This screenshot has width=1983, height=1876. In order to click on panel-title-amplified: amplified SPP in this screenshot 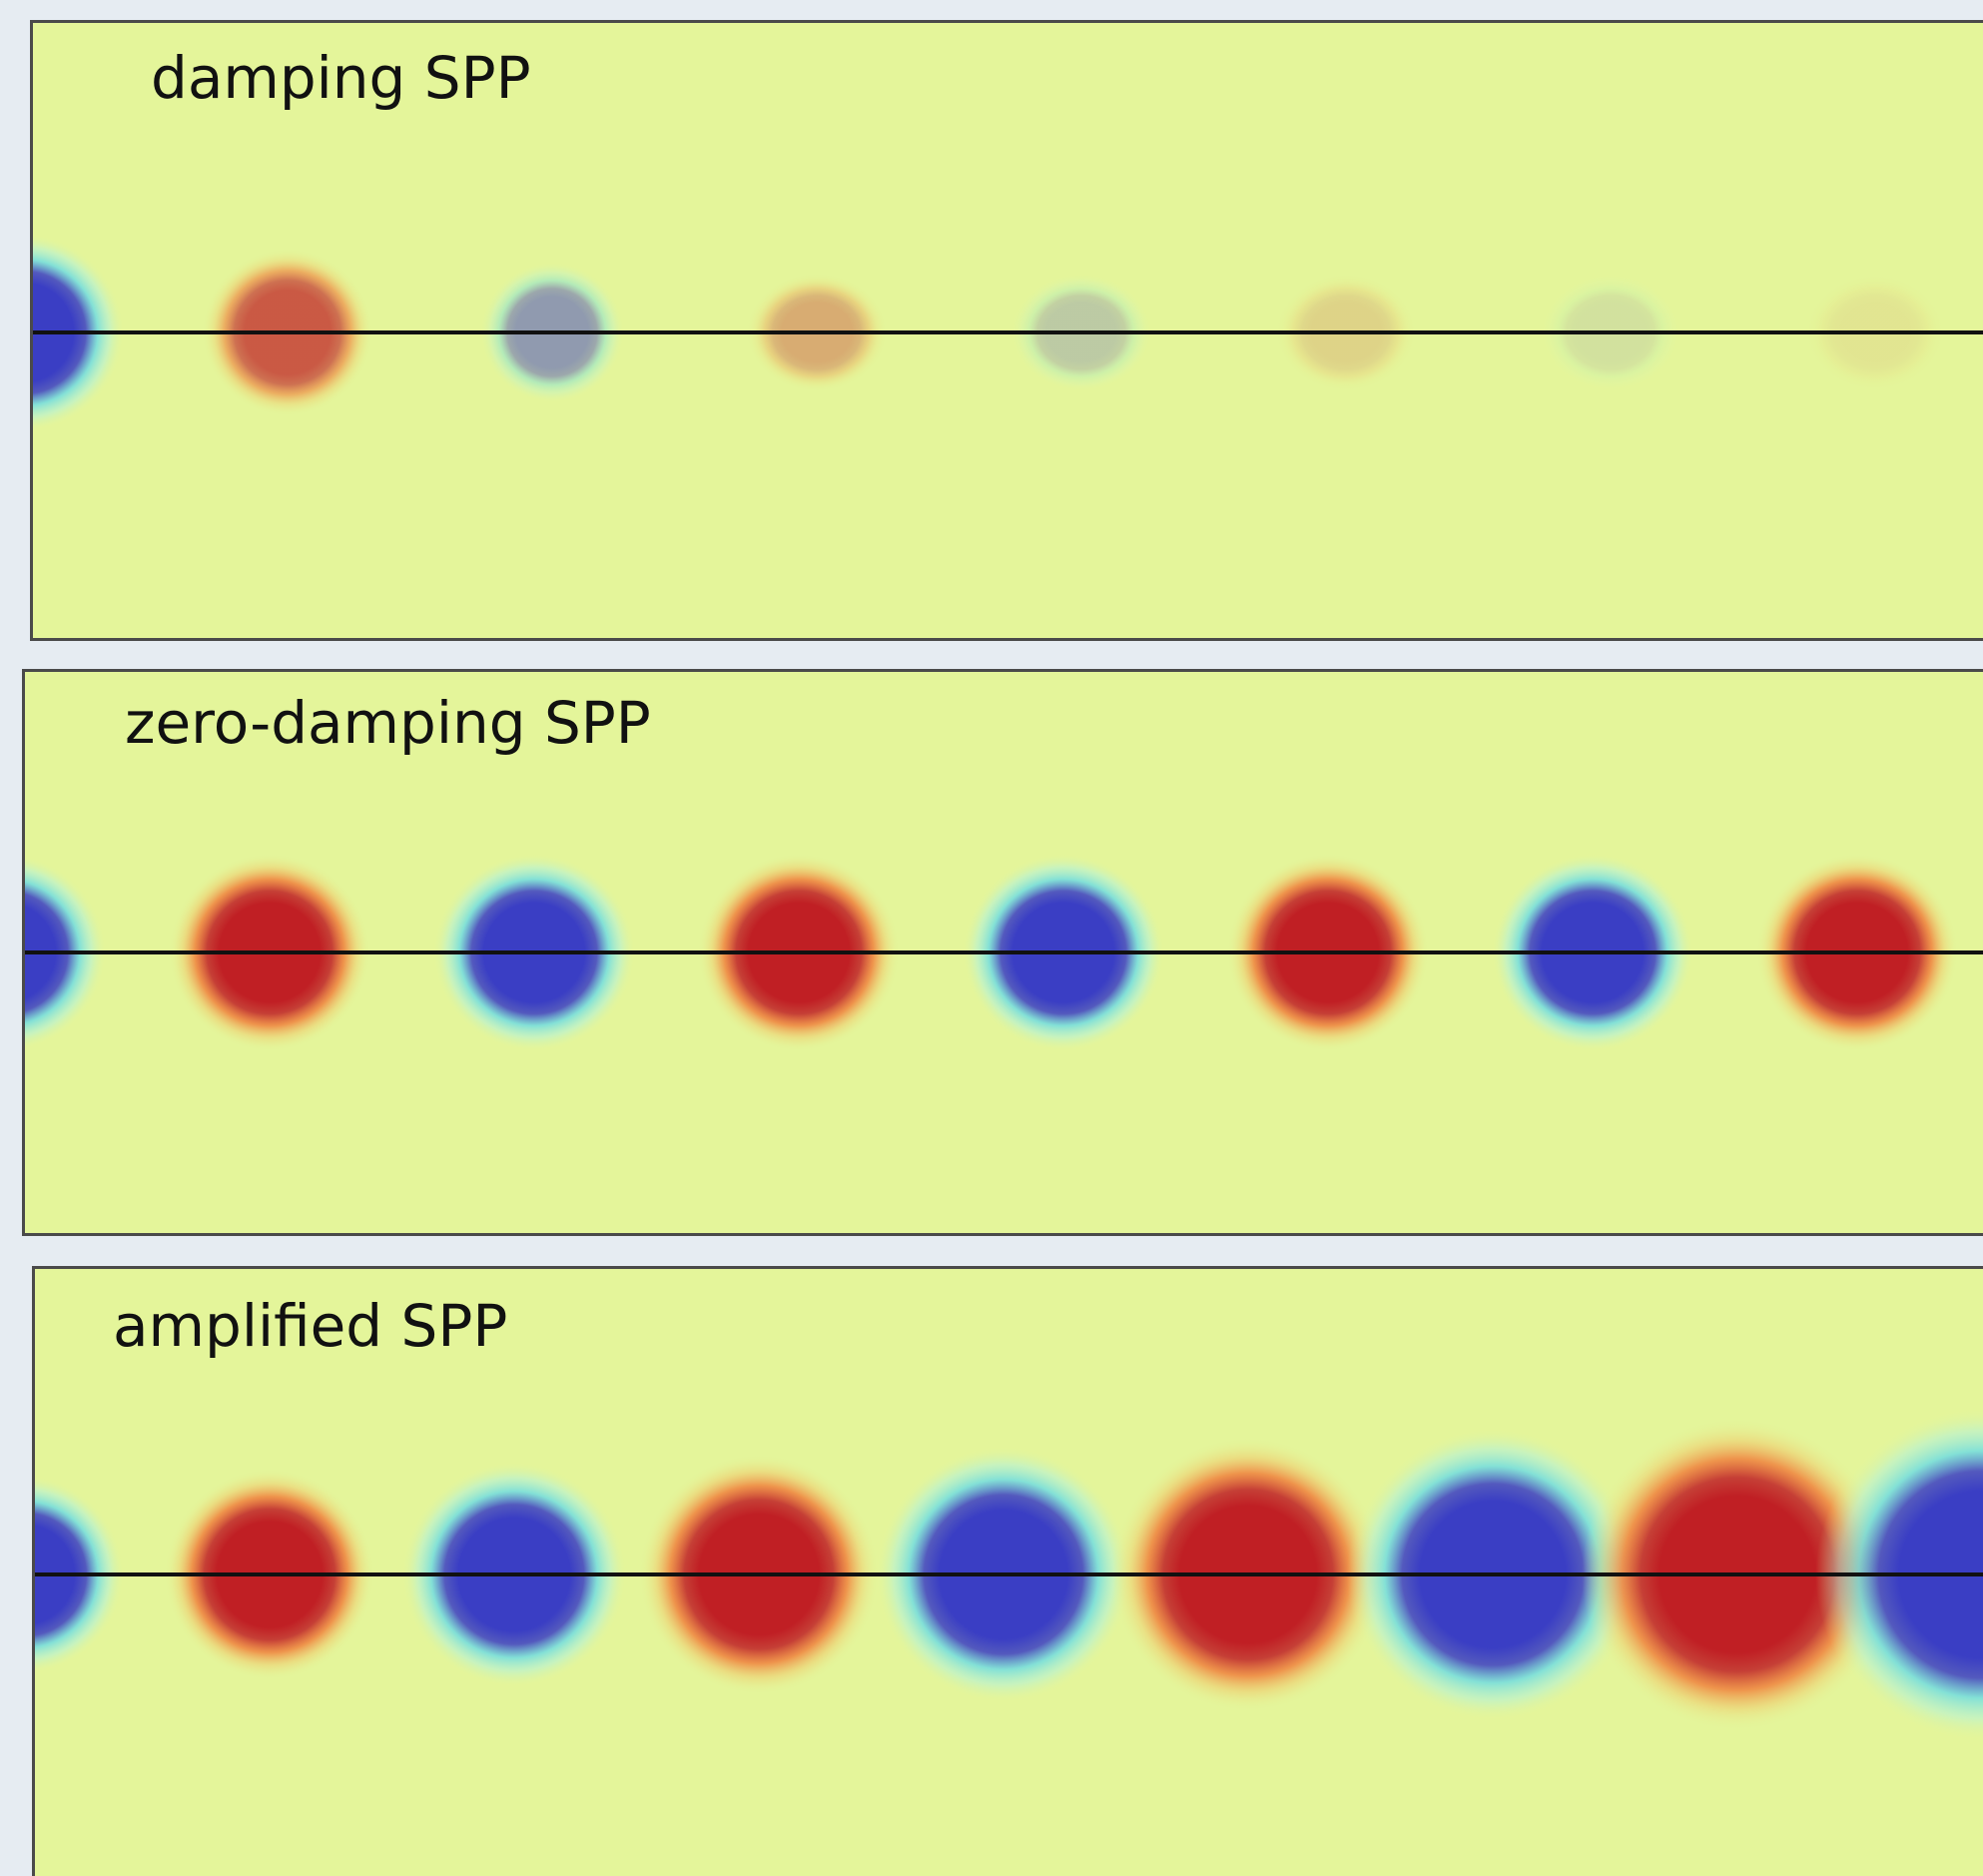, I will do `click(310, 1326)`.